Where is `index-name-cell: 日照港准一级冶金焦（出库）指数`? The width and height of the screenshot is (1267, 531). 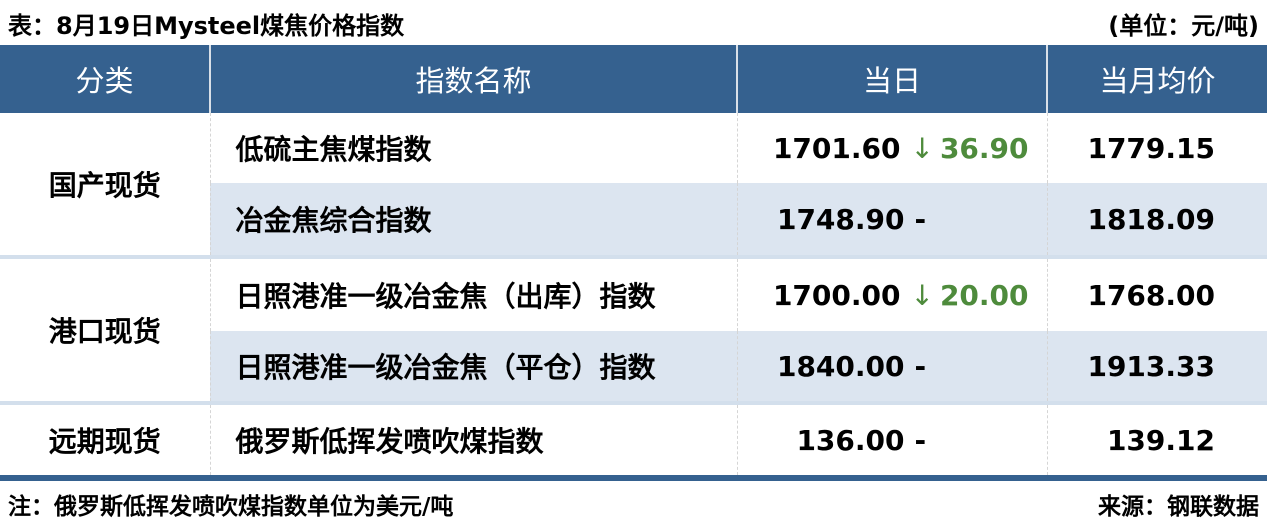
index-name-cell: 日照港准一级冶金焦（出库）指数 is located at coordinates (474, 295).